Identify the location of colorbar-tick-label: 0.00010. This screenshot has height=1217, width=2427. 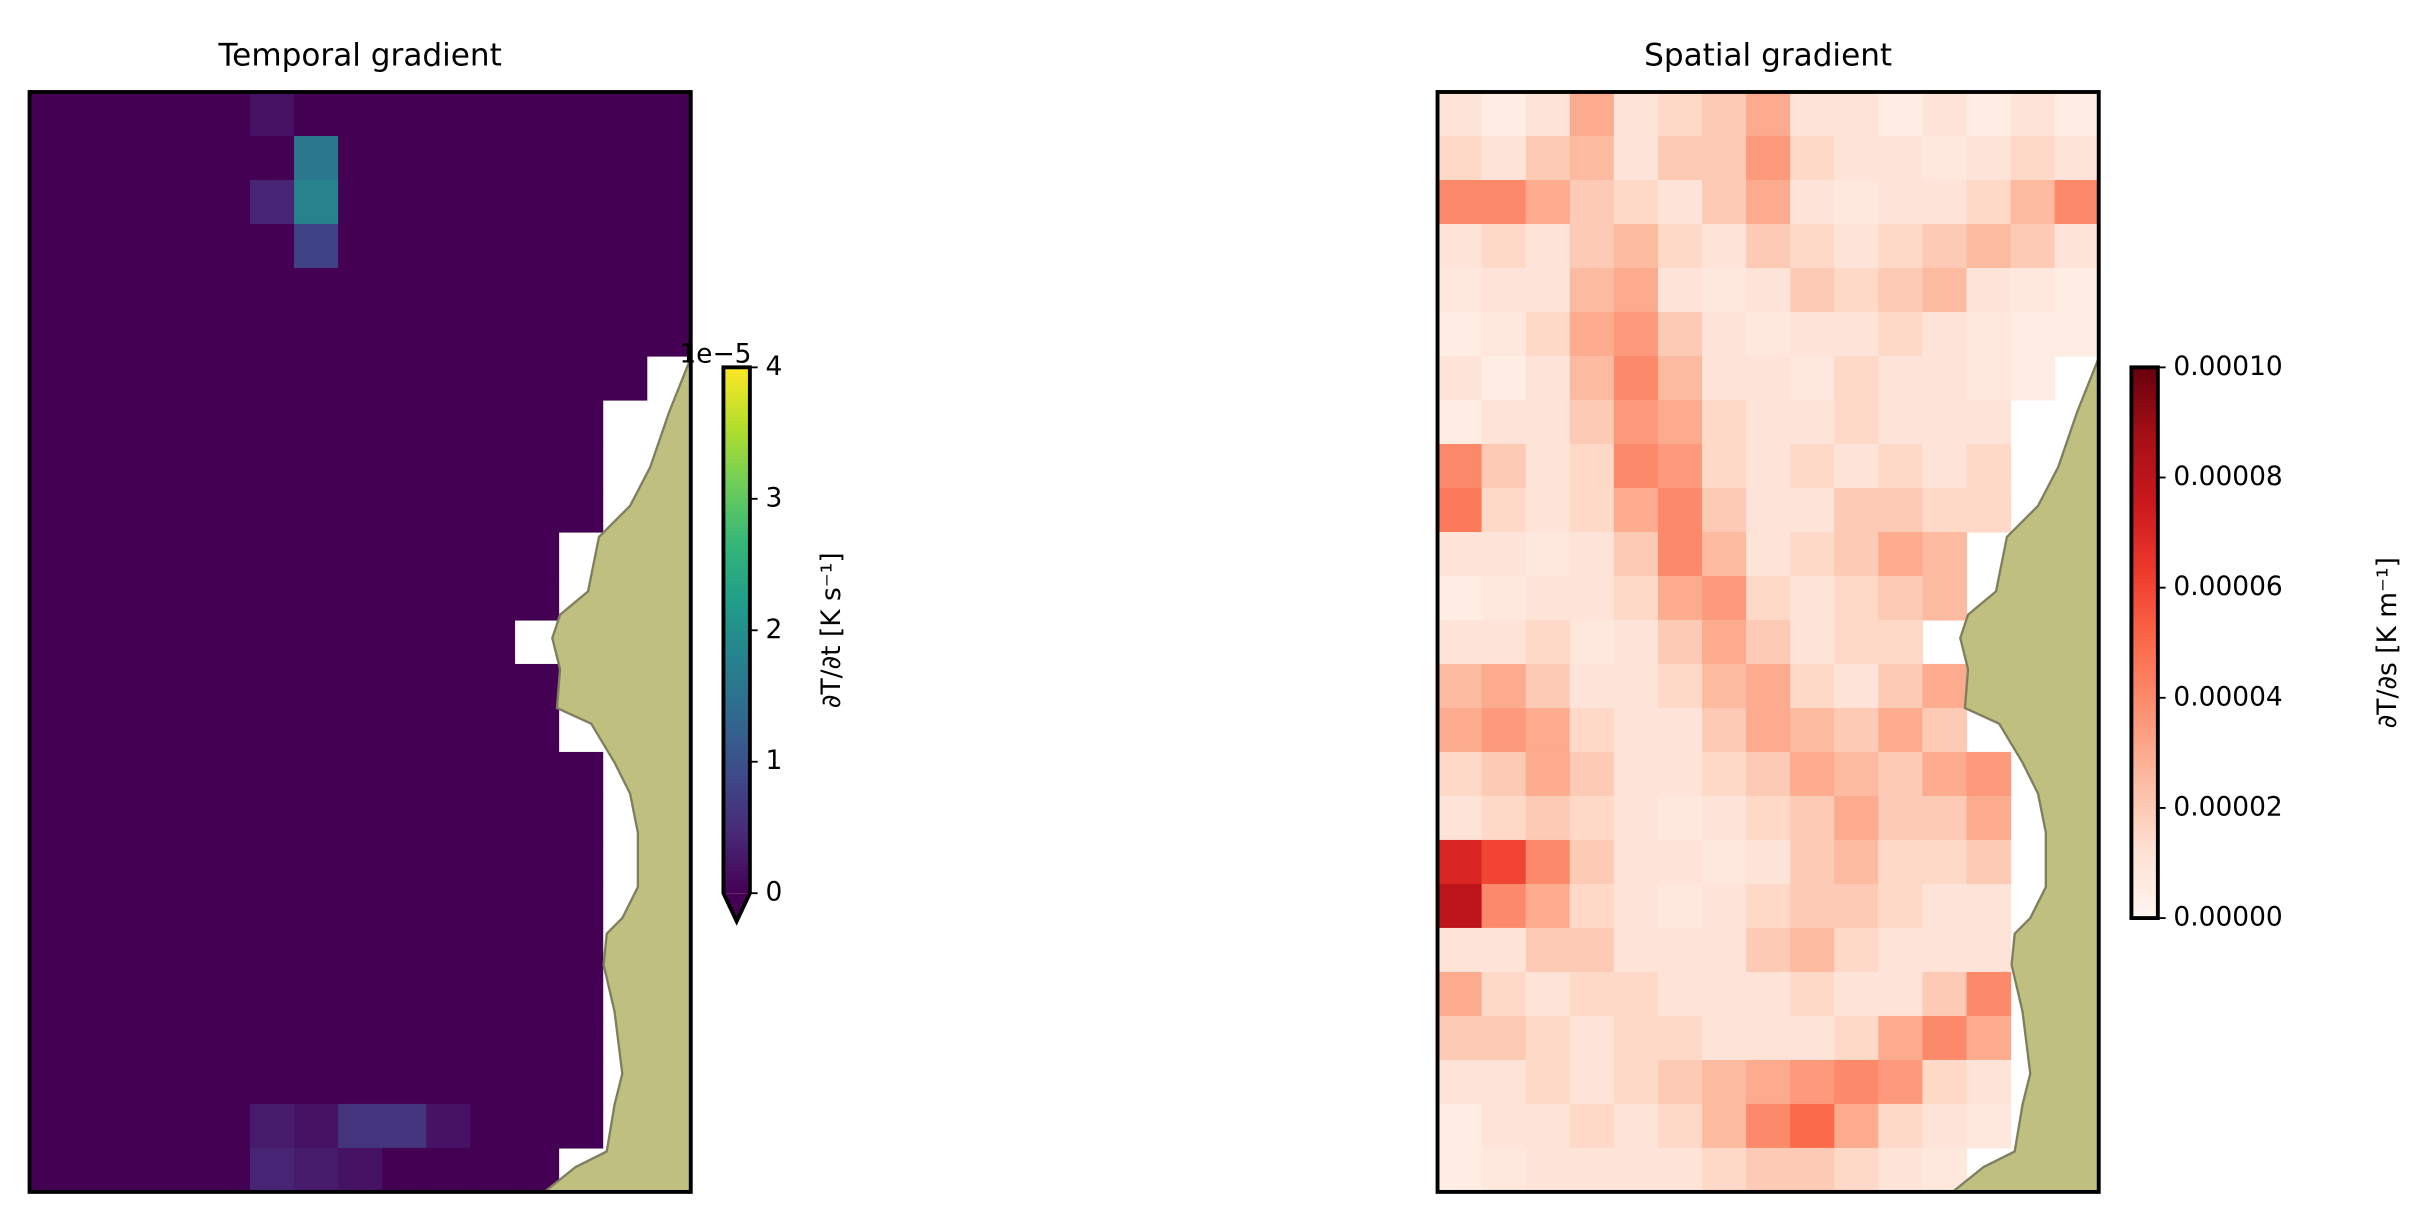
(2227, 366).